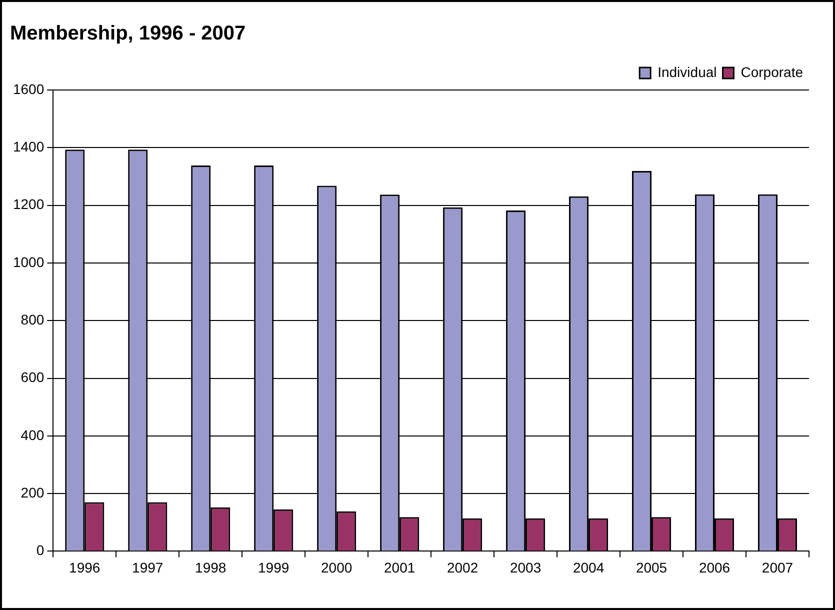  Describe the element at coordinates (652, 567) in the screenshot. I see `x-tick-label: 2005` at that location.